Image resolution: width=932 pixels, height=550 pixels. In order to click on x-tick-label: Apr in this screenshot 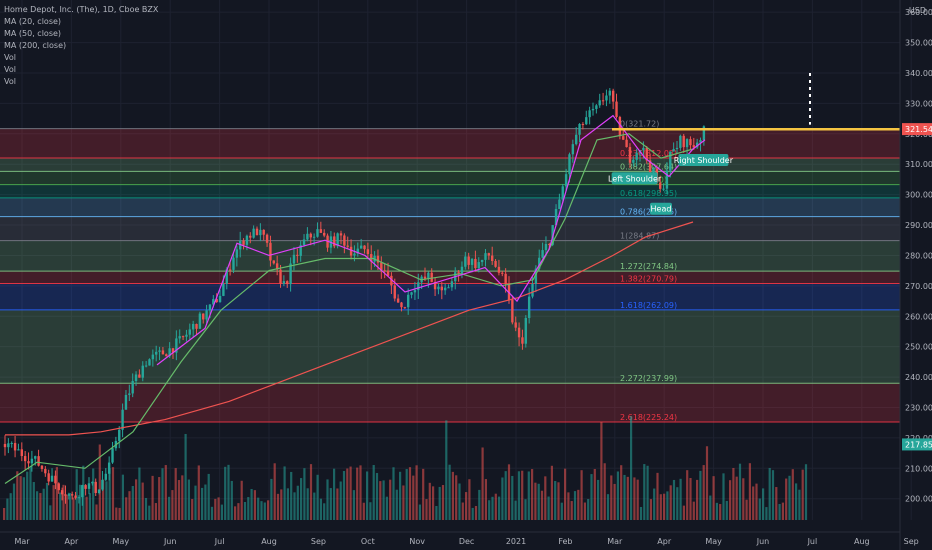, I will do `click(71, 541)`.